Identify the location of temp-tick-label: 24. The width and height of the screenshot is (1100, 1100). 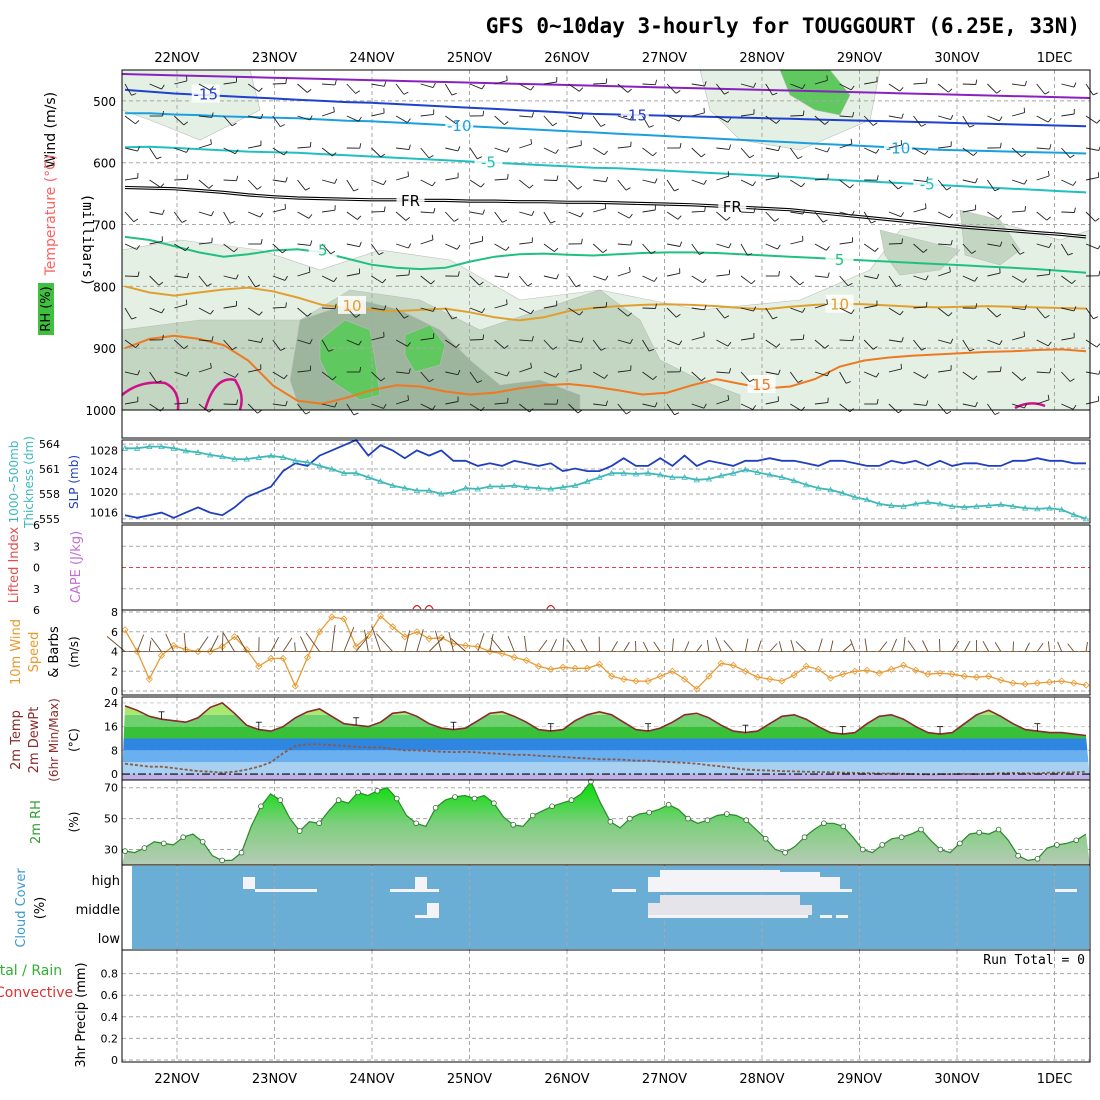
(111, 703).